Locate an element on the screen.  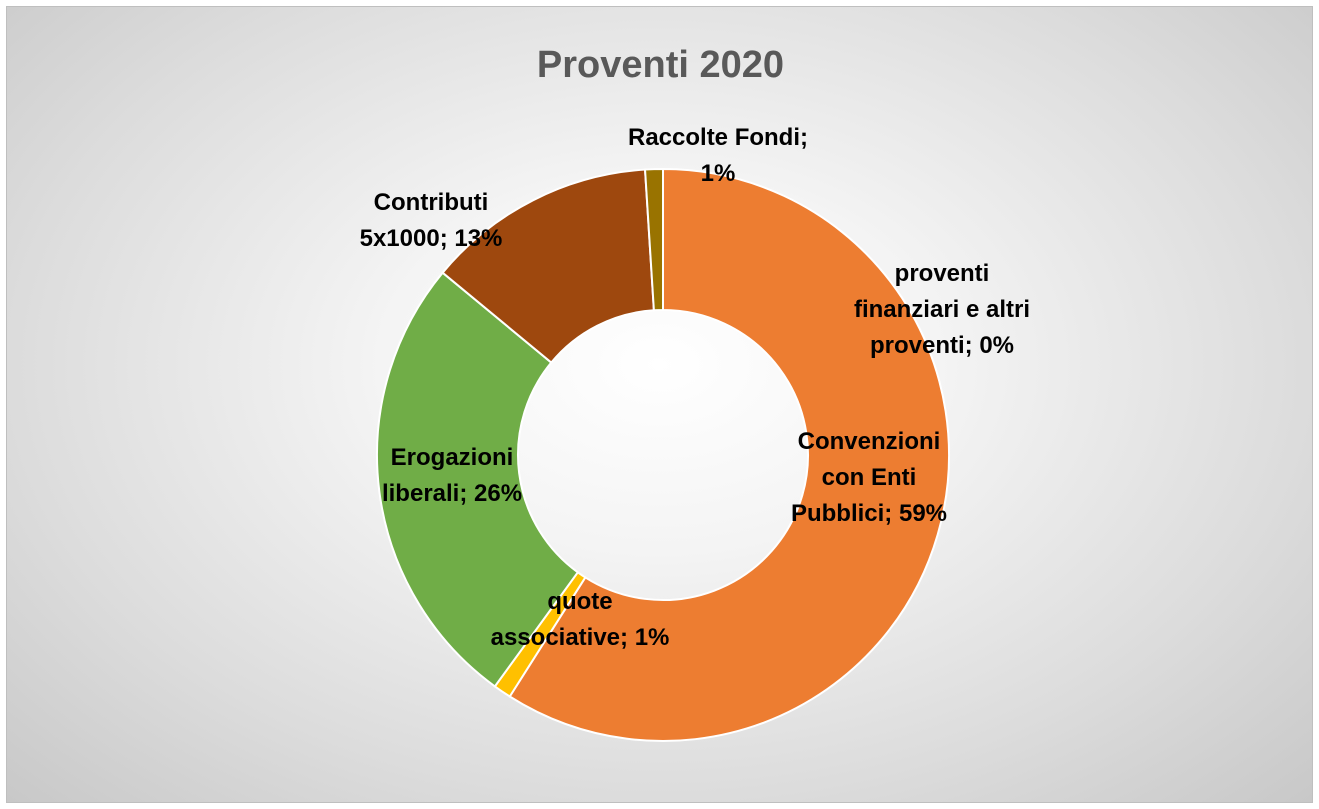
data-label-line: proventi; 0% is located at coordinates (942, 345).